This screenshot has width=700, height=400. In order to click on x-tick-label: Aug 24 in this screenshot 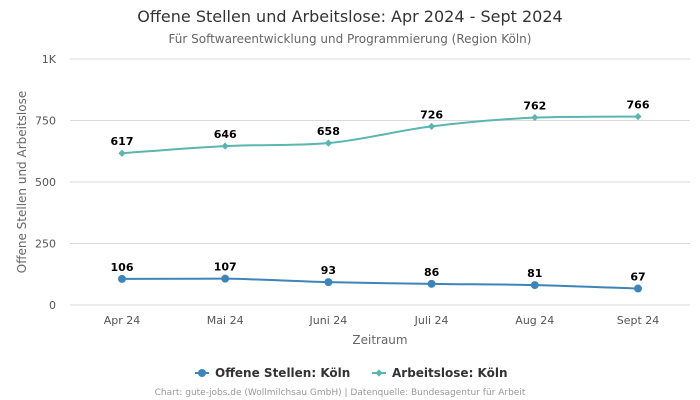, I will do `click(534, 320)`.